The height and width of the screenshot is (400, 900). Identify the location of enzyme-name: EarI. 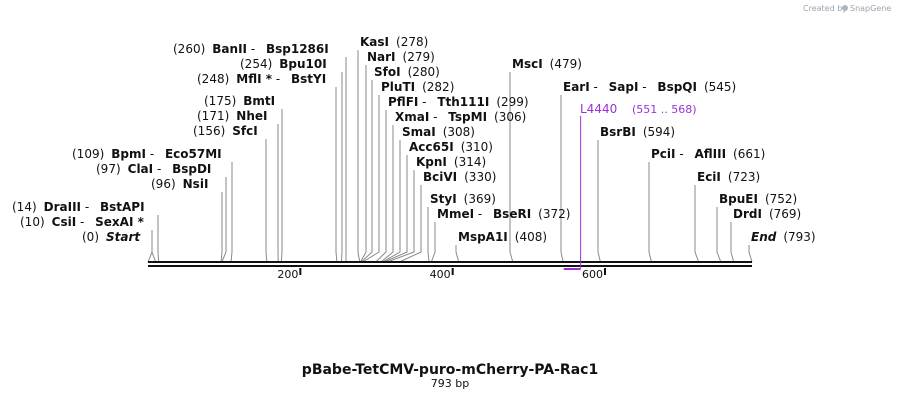
(576, 87).